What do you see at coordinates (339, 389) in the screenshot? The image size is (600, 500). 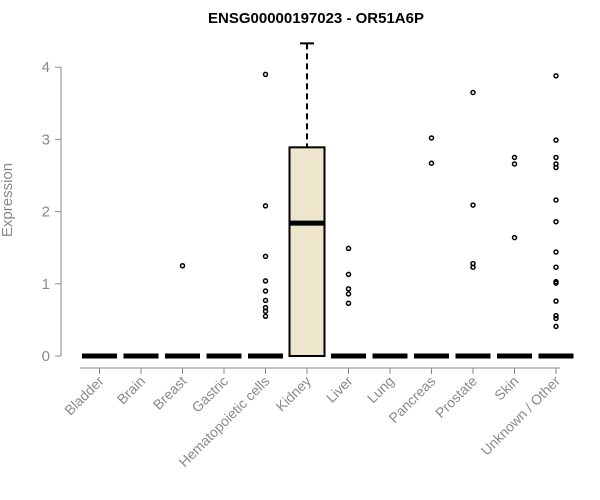 I see `x-tick-label: Liver` at bounding box center [339, 389].